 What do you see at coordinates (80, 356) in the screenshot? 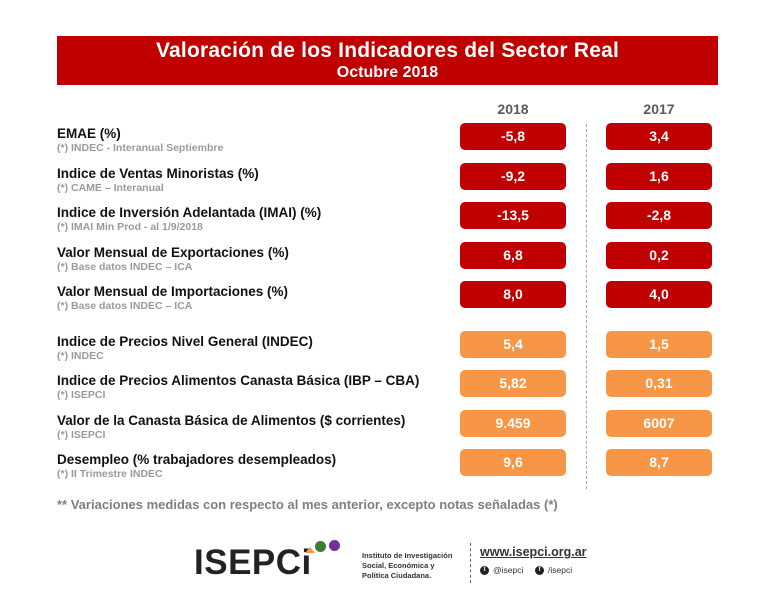
I see `indicator-source: (*) INDEC` at bounding box center [80, 356].